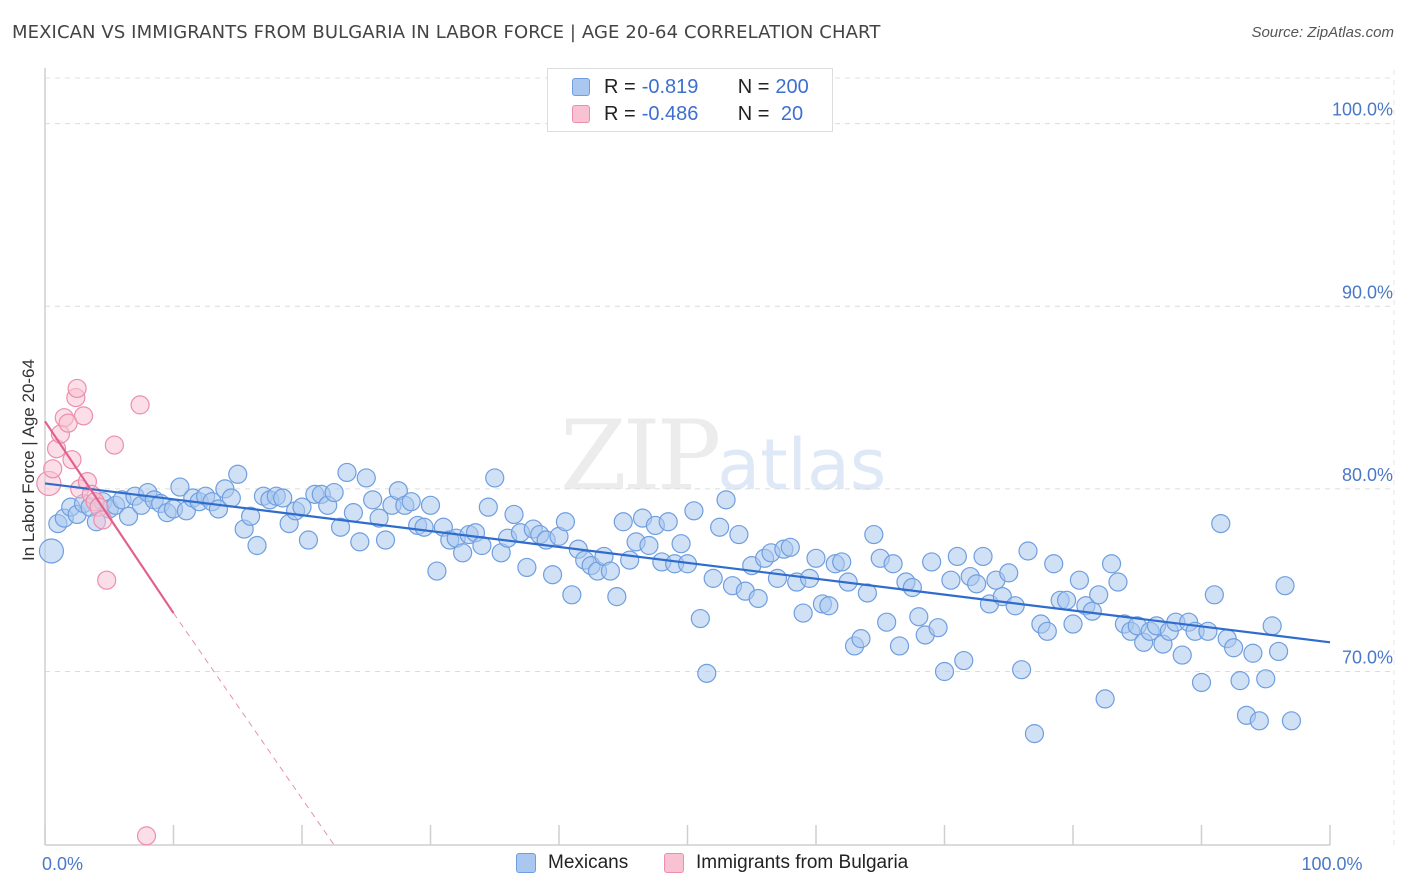  What do you see at coordinates (1367, 475) in the screenshot?
I see `y-tick-label: 80.0%` at bounding box center [1367, 475].